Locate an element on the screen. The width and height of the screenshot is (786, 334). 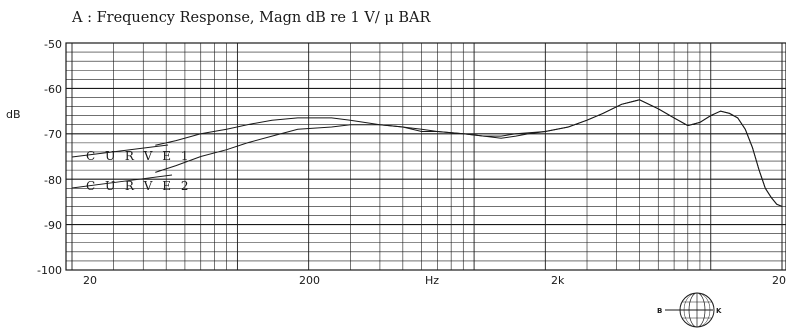
logo-letter-k: K is located at coordinates (719, 311).